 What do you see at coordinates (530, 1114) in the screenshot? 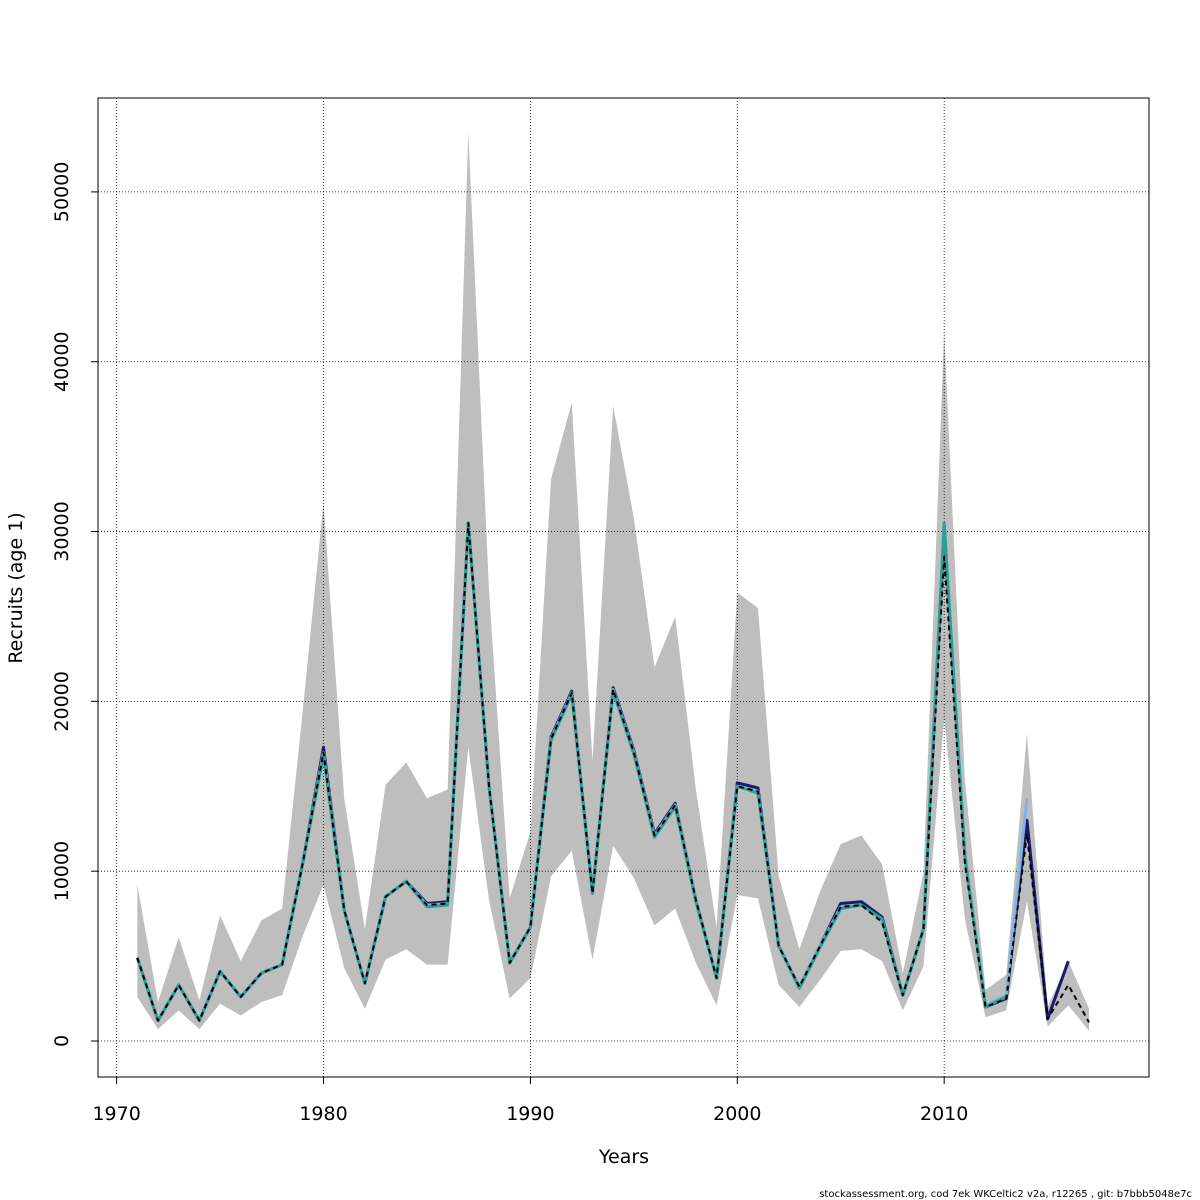
I see `x-tick-label: 1990` at bounding box center [530, 1114].